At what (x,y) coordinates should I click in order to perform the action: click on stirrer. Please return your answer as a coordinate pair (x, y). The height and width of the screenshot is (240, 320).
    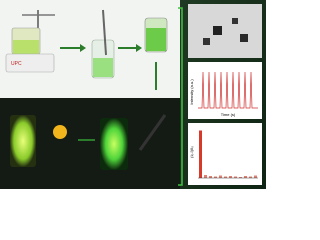
    Looking at the image, I should click on (30, 63).